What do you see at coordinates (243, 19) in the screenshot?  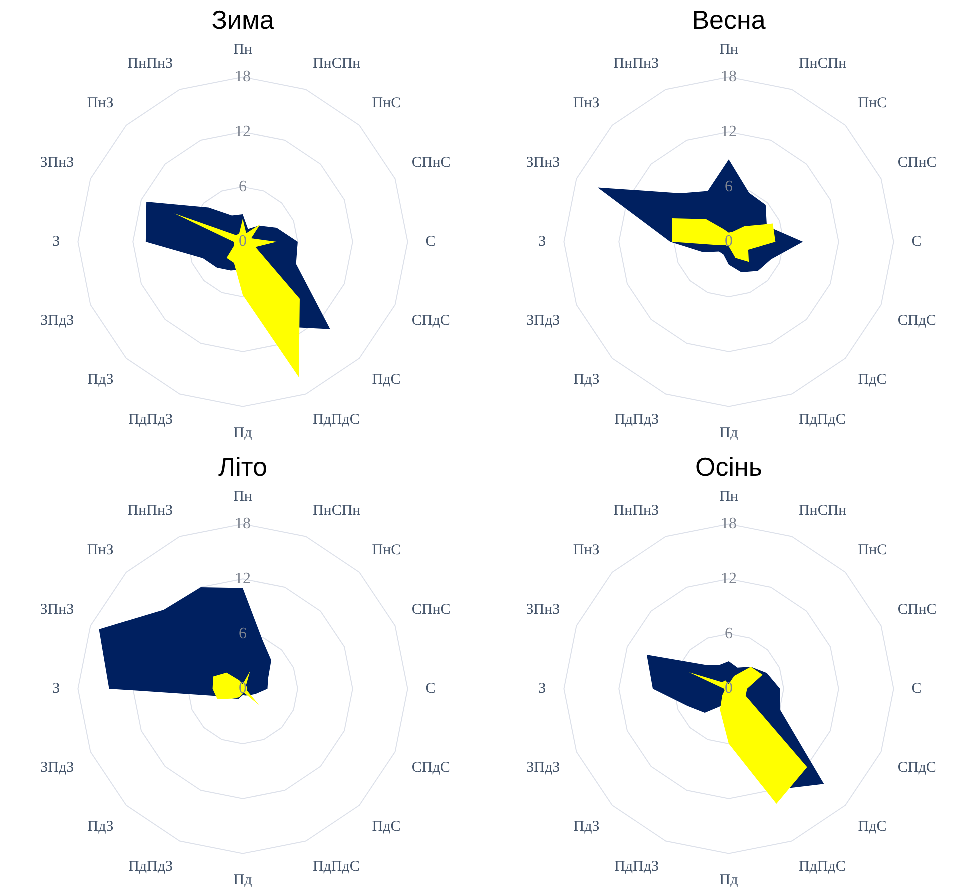 I see `chart-title: Зима` at bounding box center [243, 19].